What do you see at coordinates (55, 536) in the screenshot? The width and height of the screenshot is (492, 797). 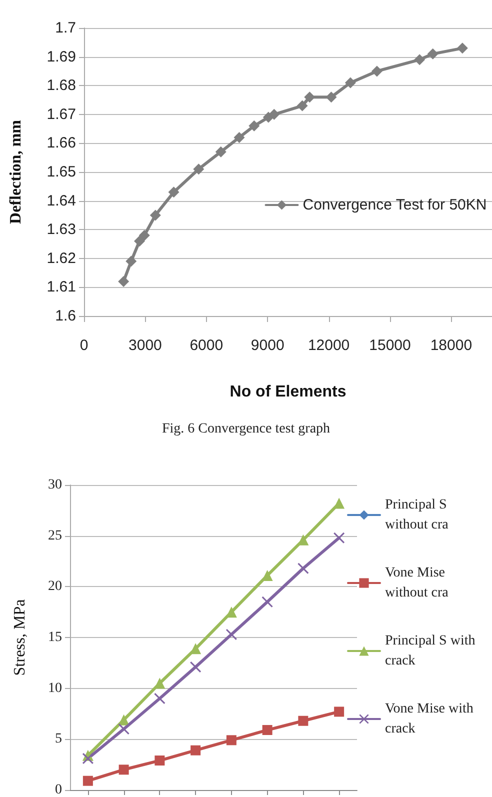 I see `y-tick-label: 25` at bounding box center [55, 536].